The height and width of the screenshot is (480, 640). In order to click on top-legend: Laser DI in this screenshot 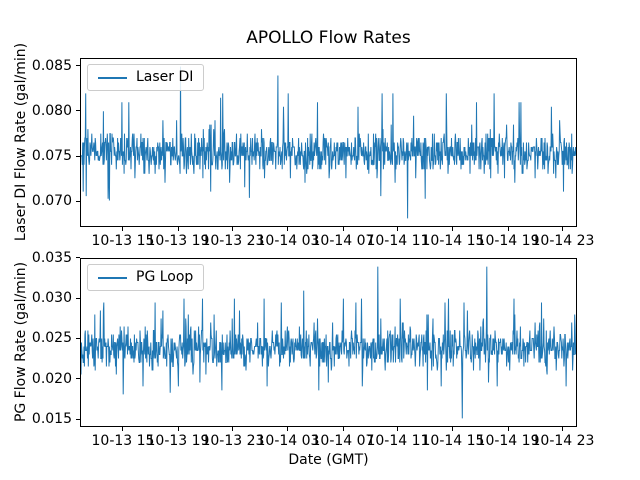, I will do `click(146, 77)`.